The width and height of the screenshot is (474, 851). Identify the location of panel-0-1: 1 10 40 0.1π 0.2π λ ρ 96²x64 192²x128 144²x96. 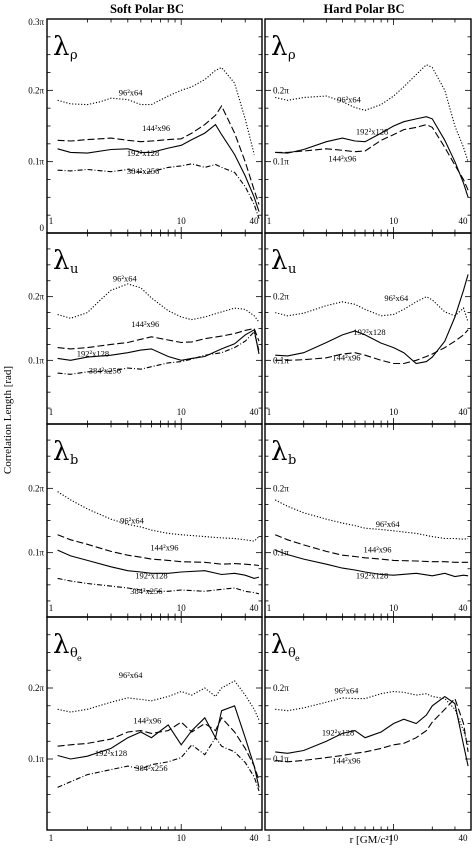
(368, 126).